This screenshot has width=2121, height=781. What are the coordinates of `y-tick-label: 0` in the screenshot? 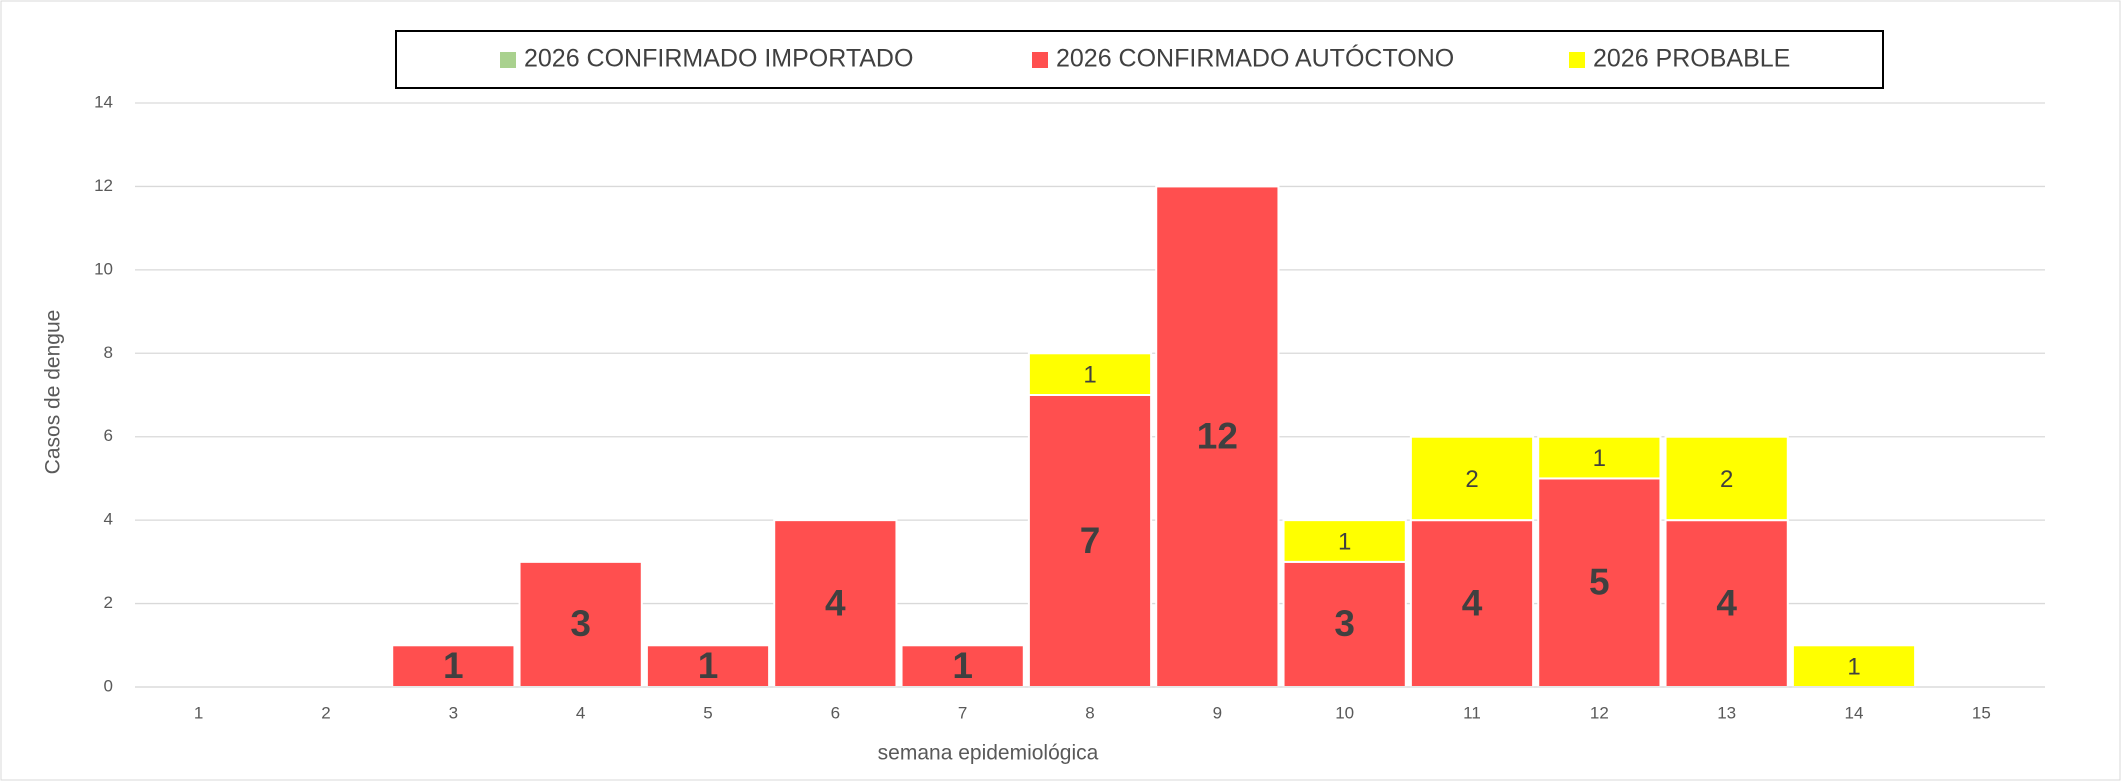 It's located at (108, 685).